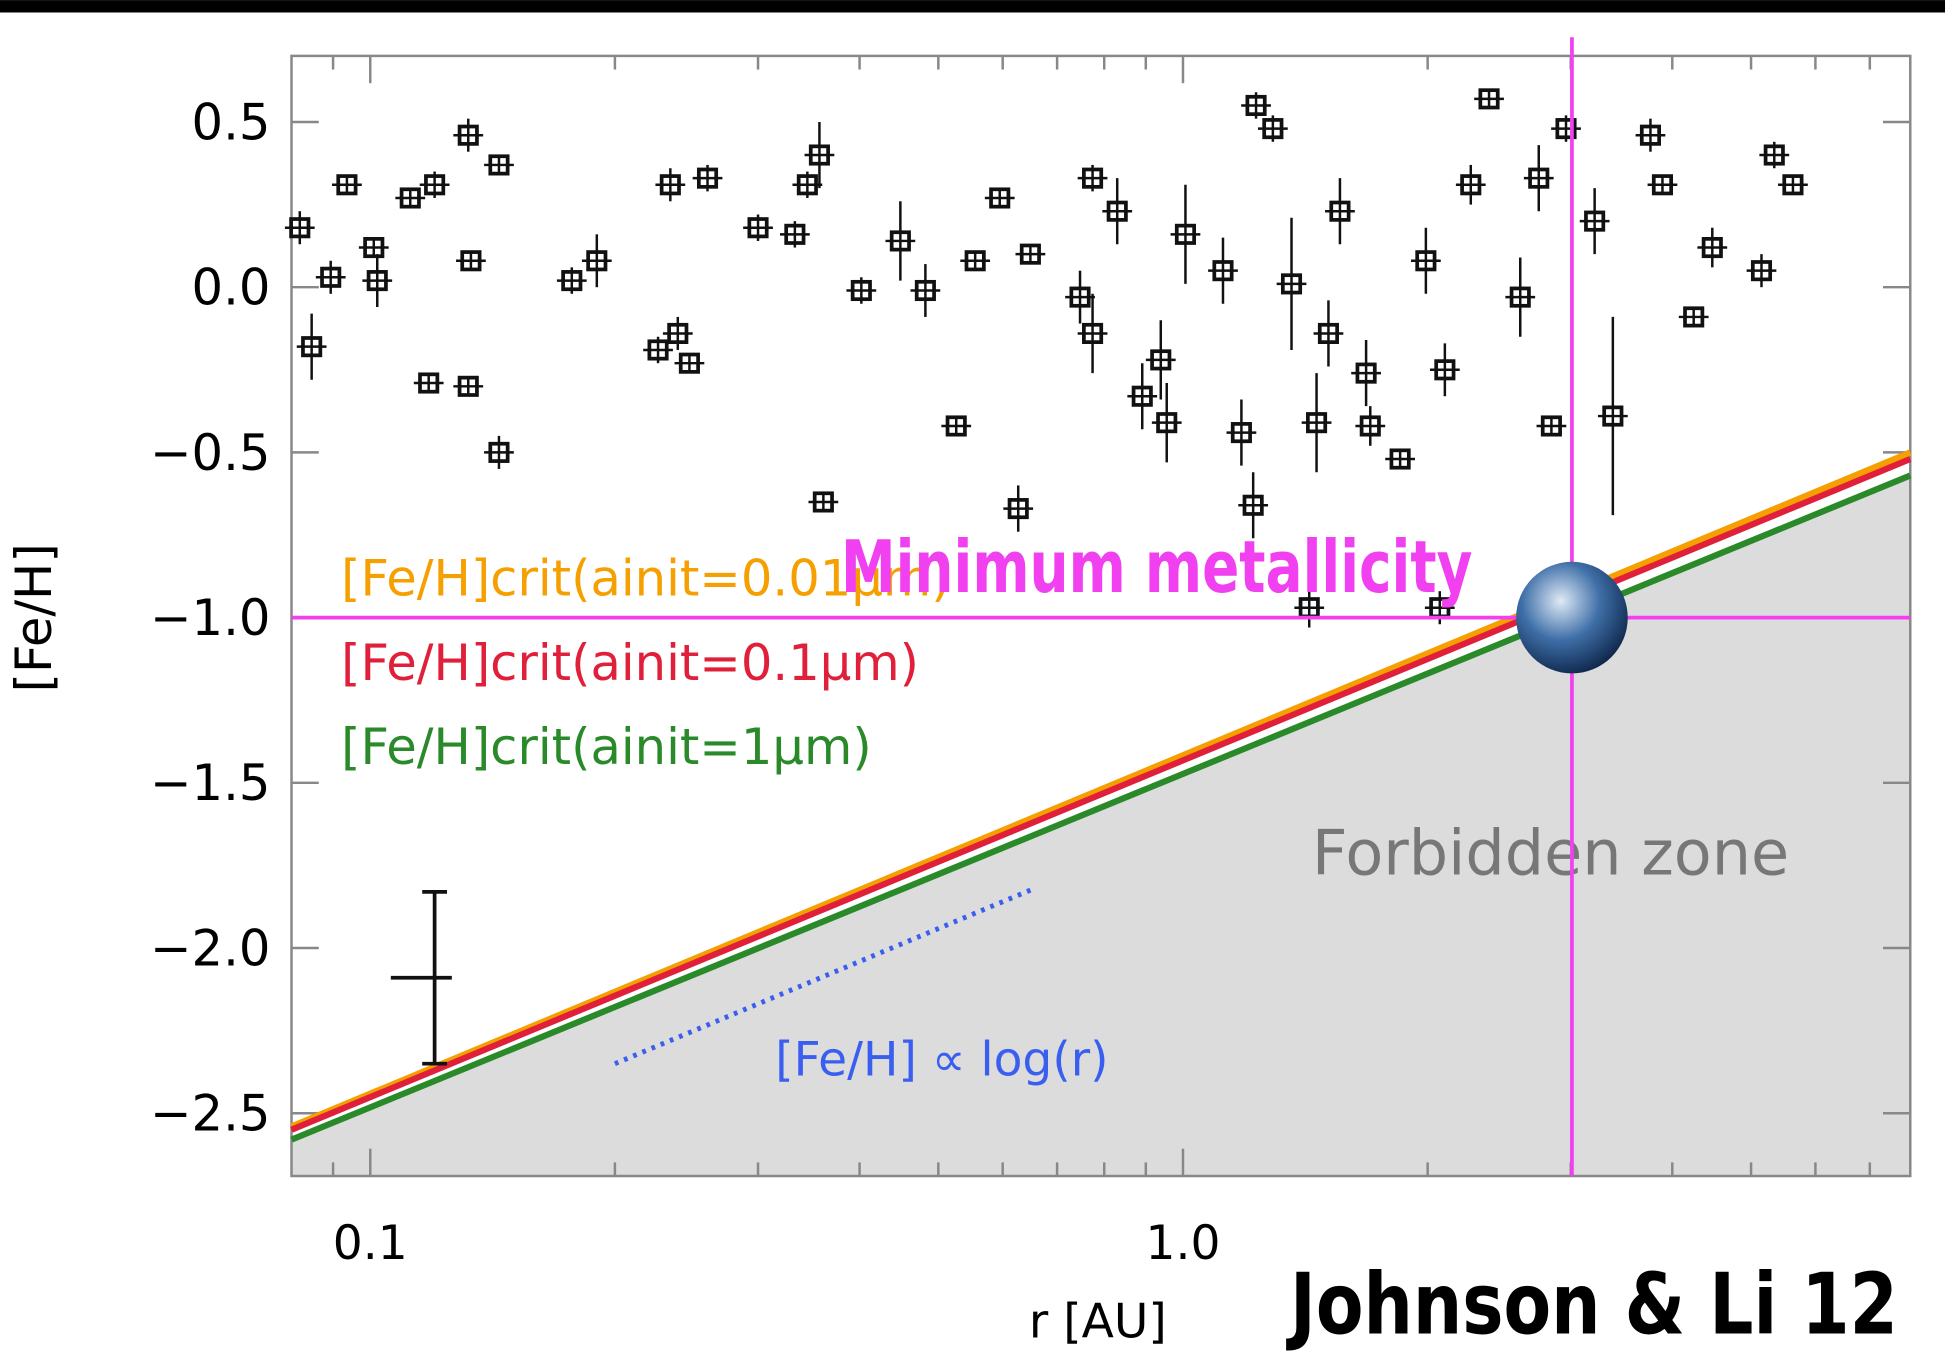 The width and height of the screenshot is (1945, 1351). What do you see at coordinates (421, 977) in the screenshot?
I see `error-example` at bounding box center [421, 977].